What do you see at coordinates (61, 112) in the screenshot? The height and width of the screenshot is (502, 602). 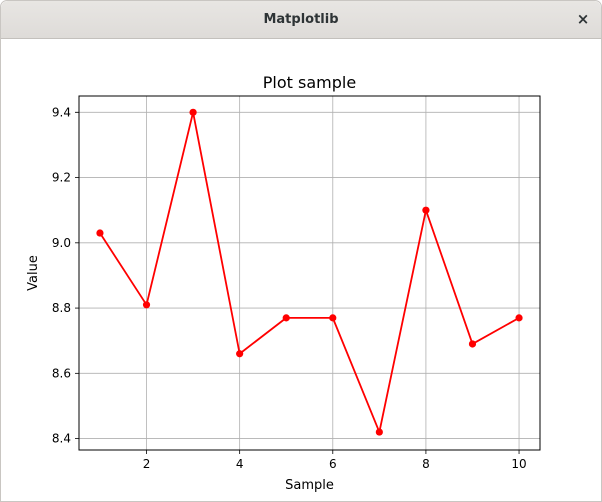 I see `y-tick-label: 9.4` at bounding box center [61, 112].